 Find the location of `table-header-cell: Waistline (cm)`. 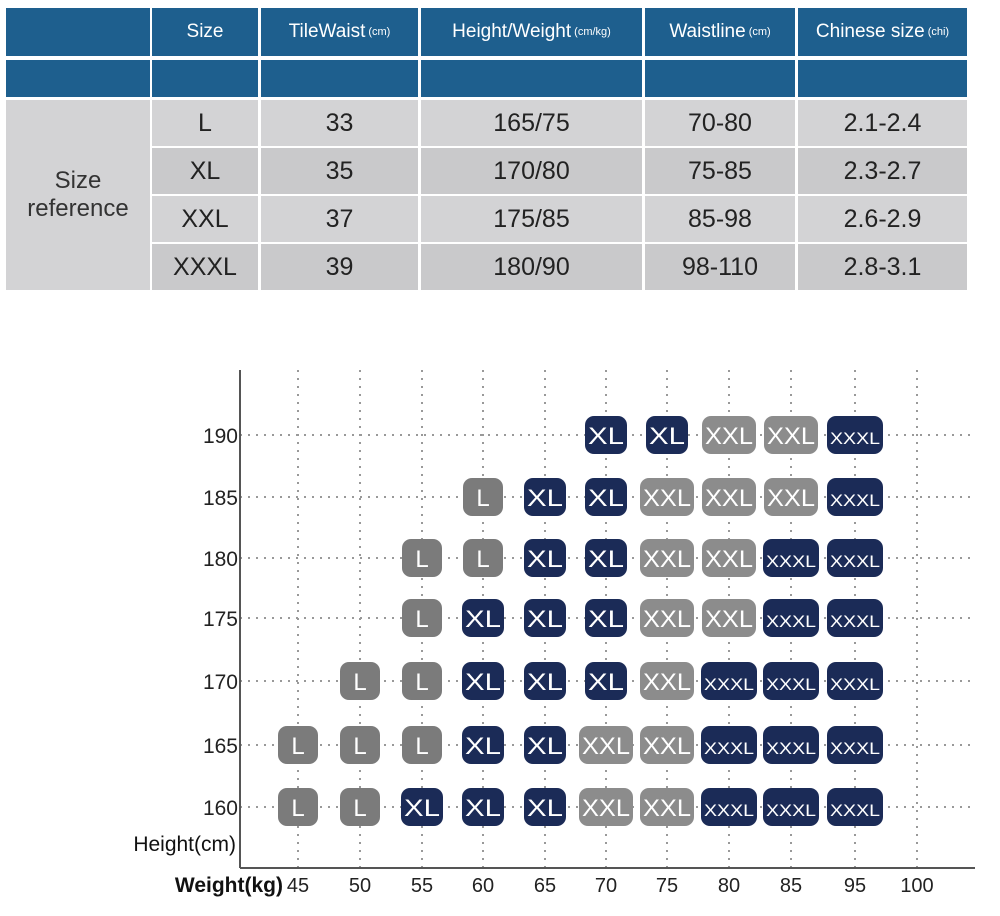

table-header-cell: Waistline (cm) is located at coordinates (720, 32).